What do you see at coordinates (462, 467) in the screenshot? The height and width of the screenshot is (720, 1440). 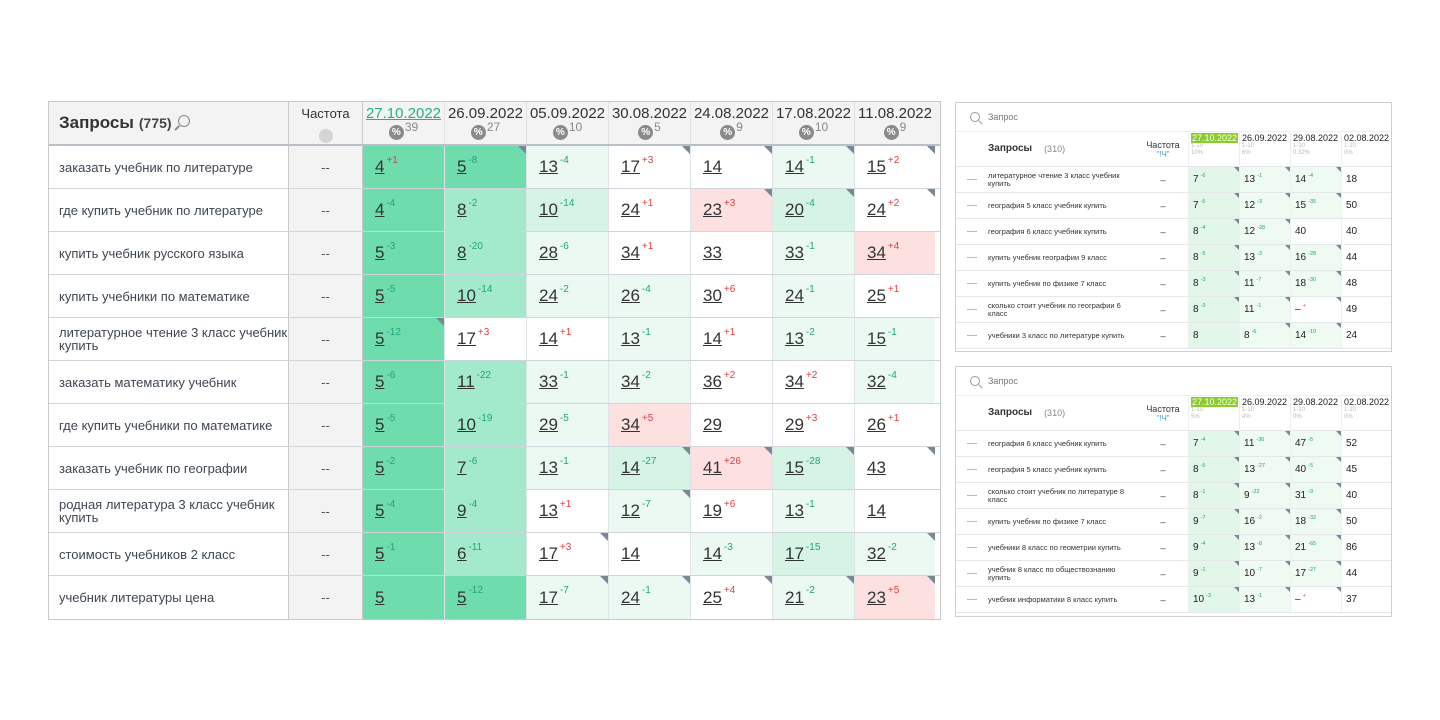 I see `position-value: 7` at bounding box center [462, 467].